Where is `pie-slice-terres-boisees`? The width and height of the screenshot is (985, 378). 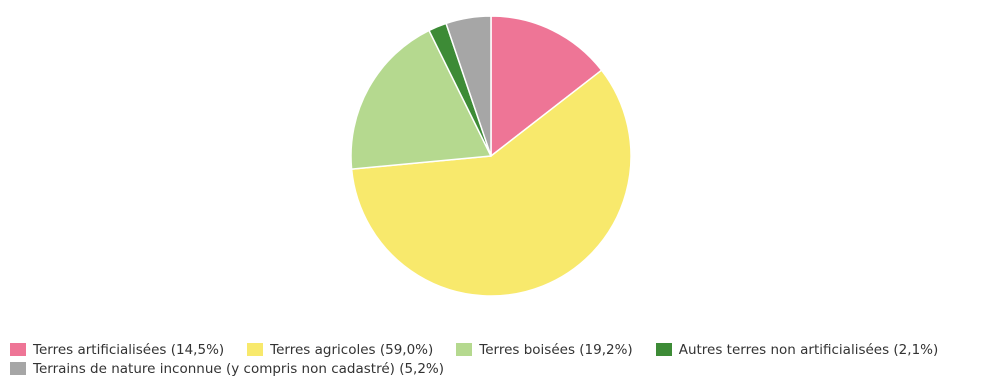 pie-slice-terres-boisees is located at coordinates (421, 99).